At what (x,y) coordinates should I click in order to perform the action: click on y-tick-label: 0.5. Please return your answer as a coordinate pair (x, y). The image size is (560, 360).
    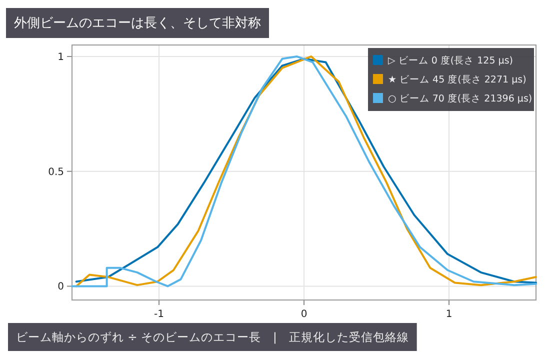
    Looking at the image, I should click on (56, 172).